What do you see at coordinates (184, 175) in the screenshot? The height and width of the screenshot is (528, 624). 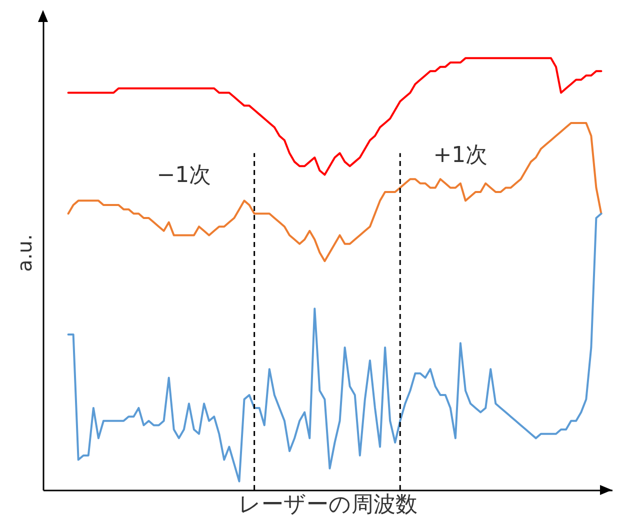 I see `annotation: −1次` at bounding box center [184, 175].